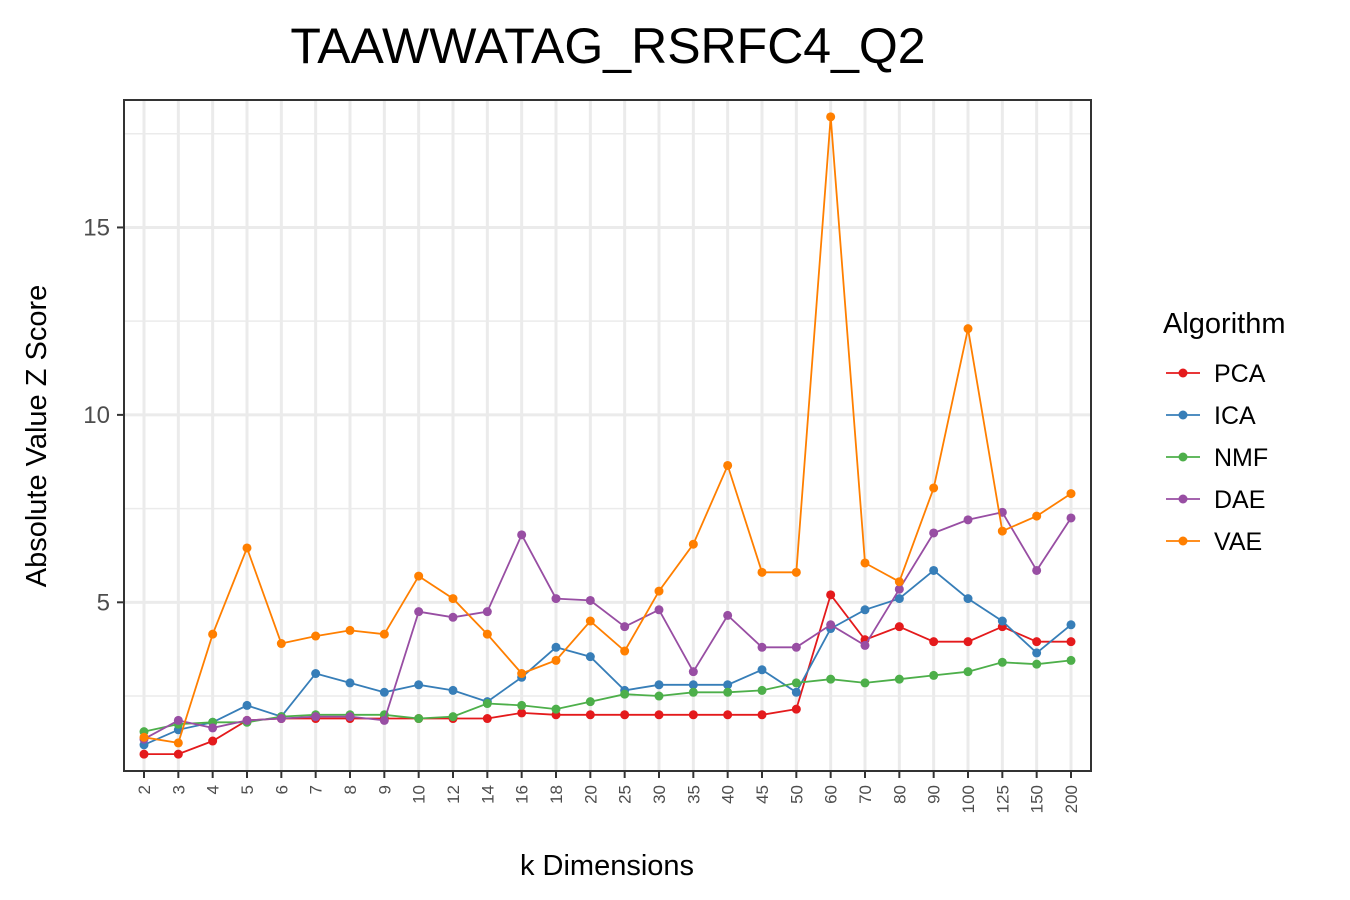  I want to click on x-tick-label: 150, so click(1037, 799).